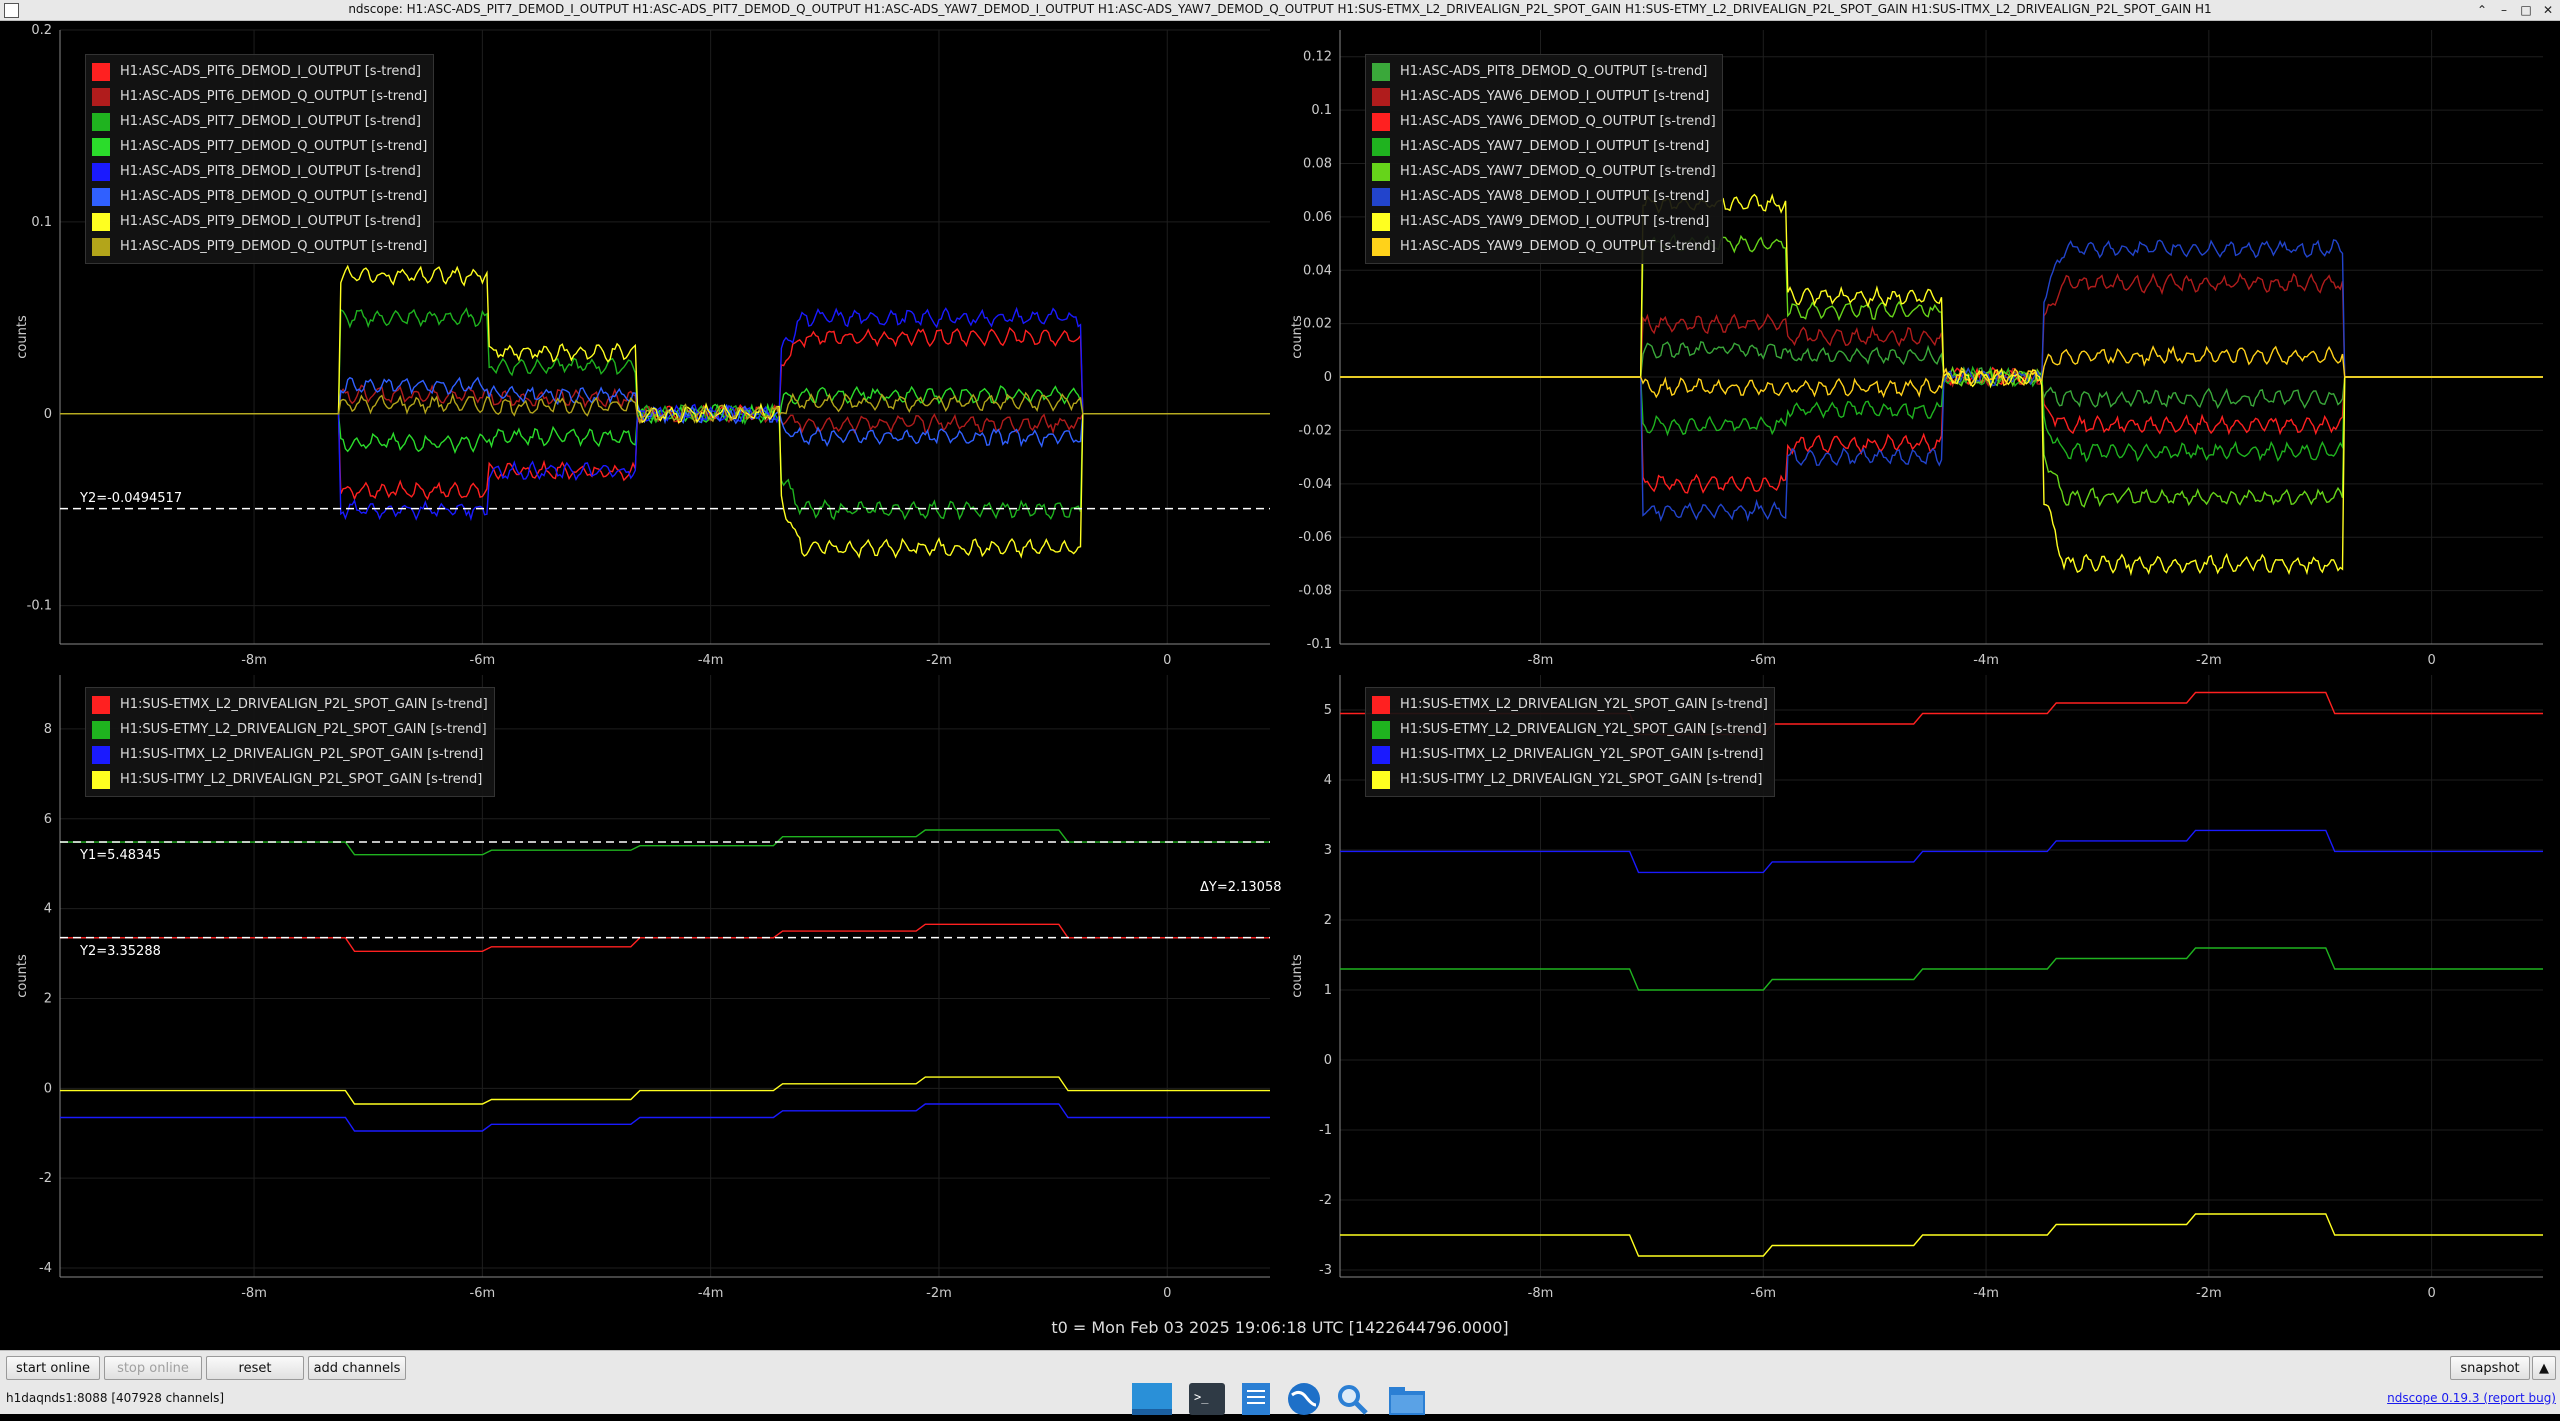  I want to click on legend-item: H1:ASC-ADS_YAW9_DEMOD_Q_OUTPUT [s-trend], so click(1544, 246).